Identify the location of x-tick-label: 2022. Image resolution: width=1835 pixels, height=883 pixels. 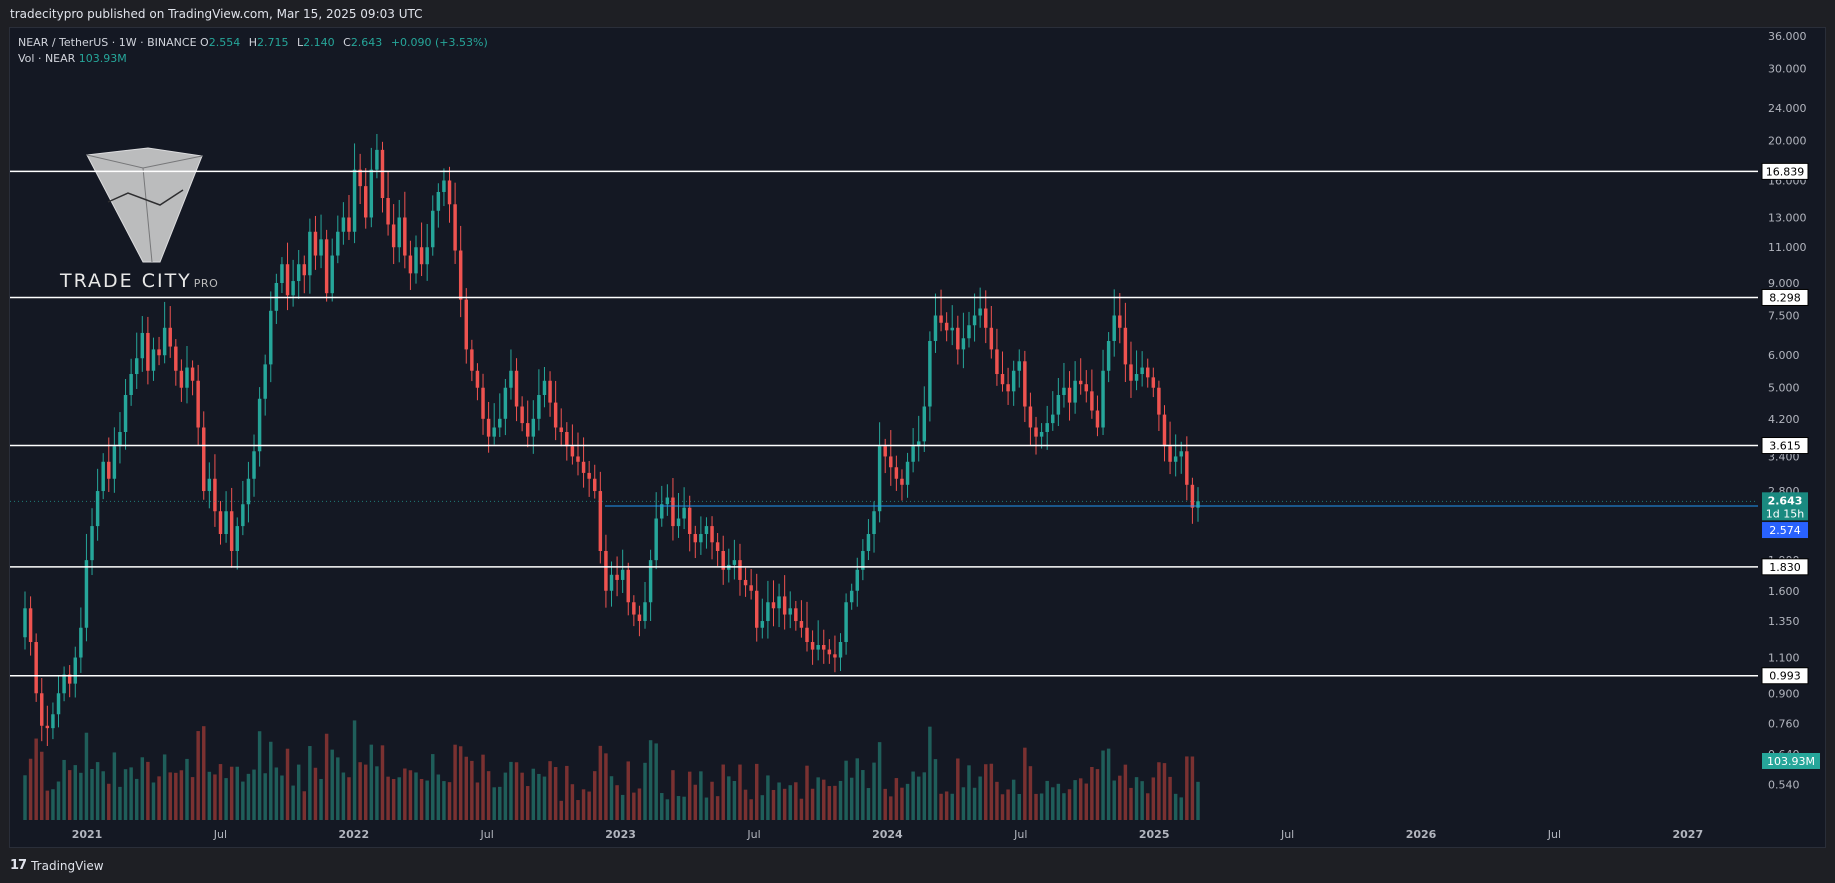
(353, 834).